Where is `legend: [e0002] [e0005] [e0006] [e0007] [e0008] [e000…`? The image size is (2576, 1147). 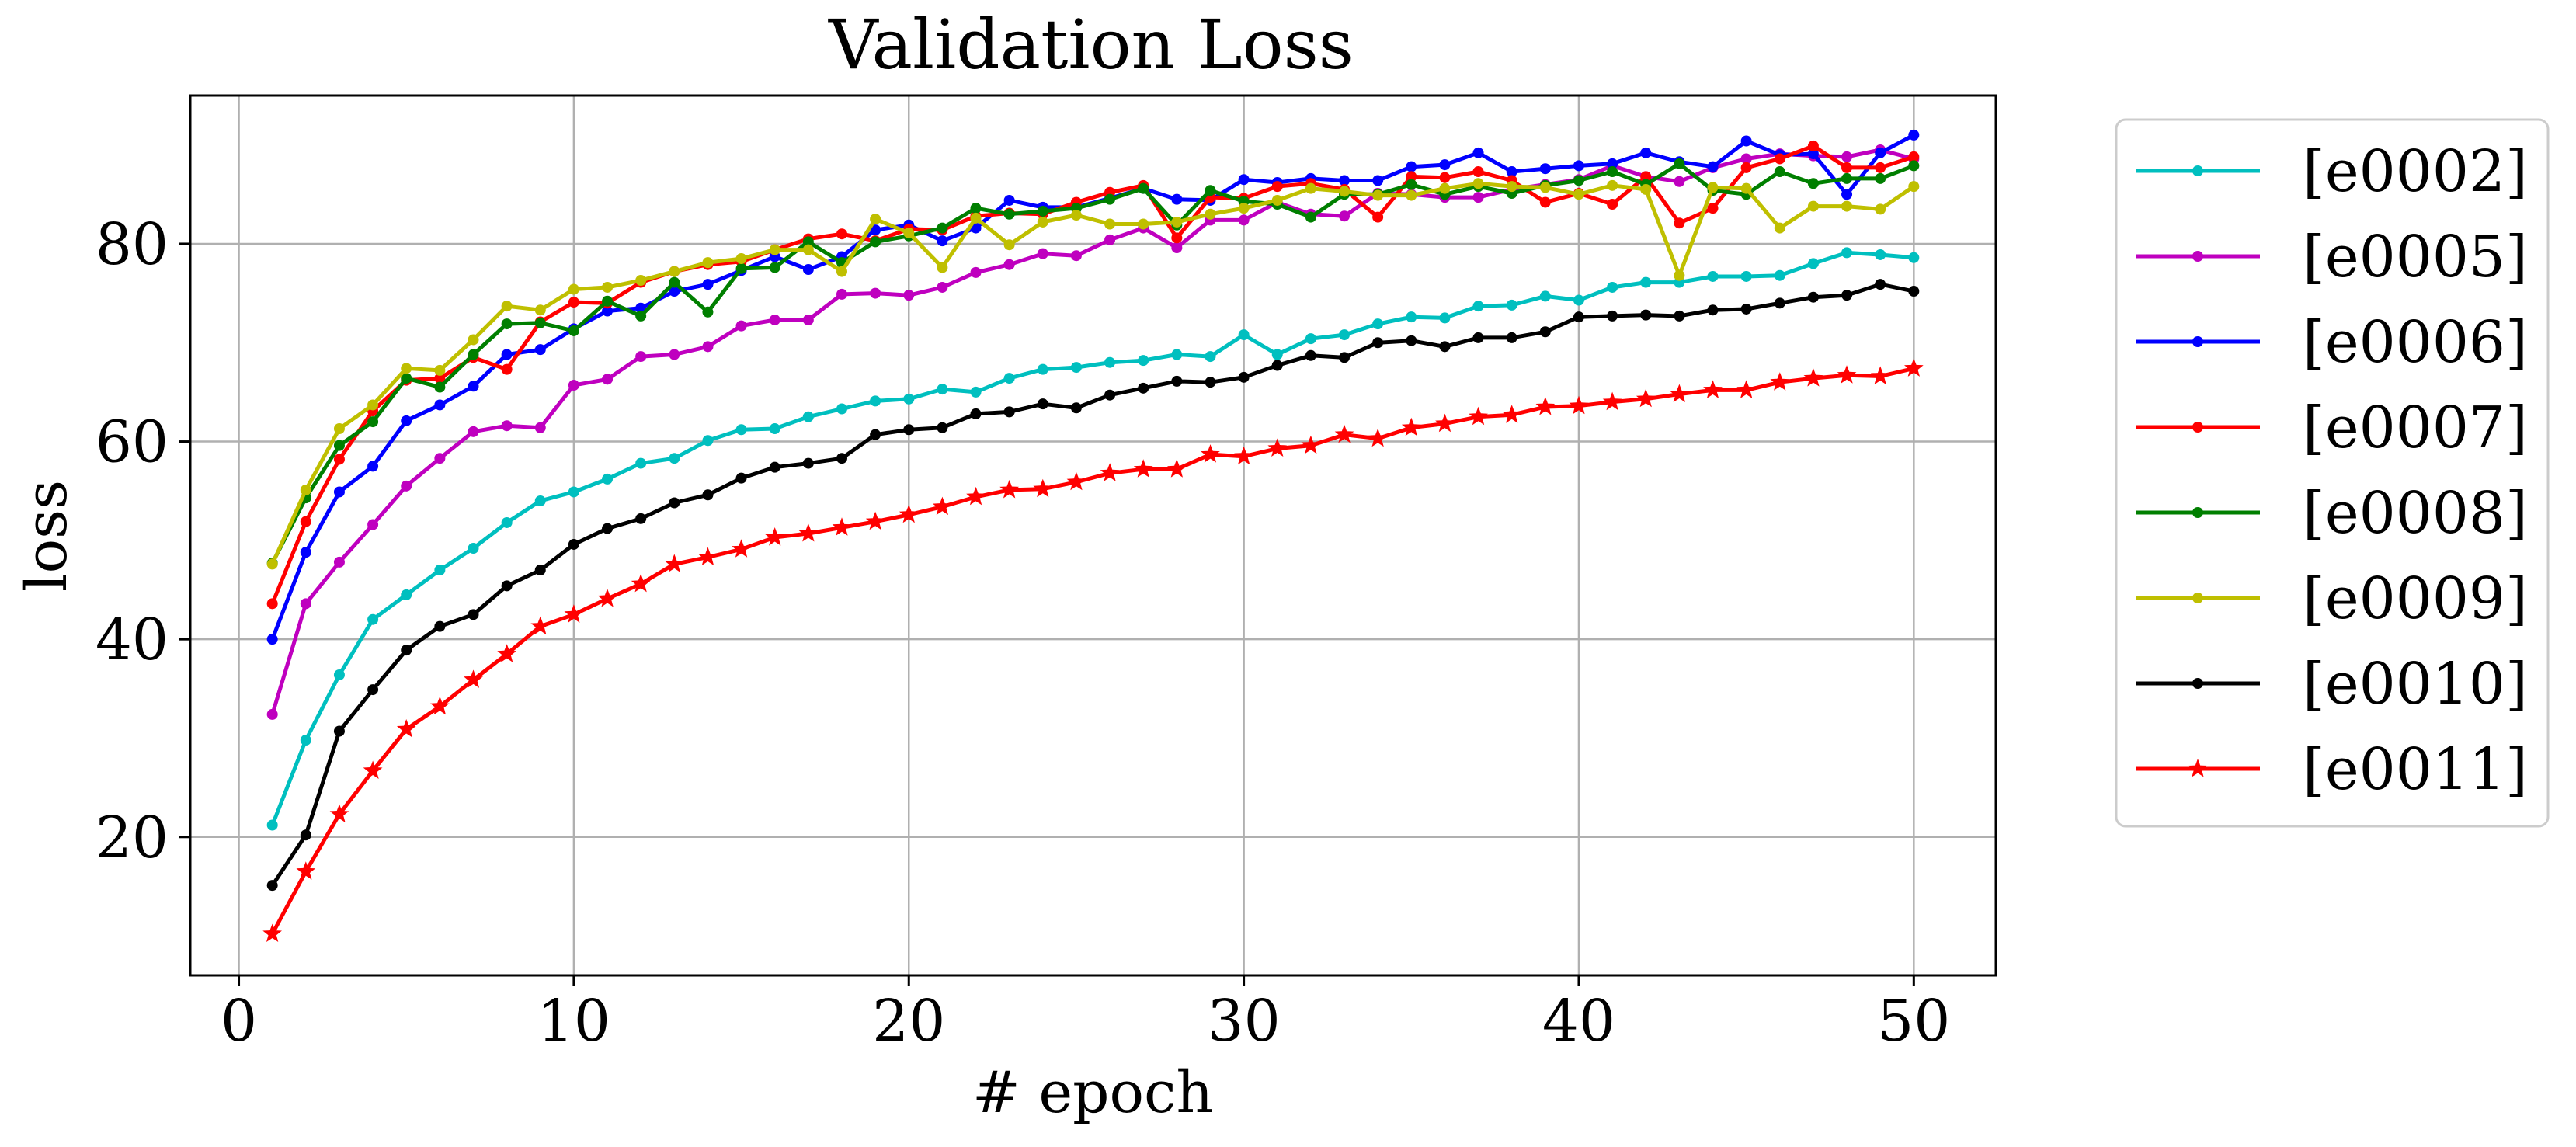
legend: [e0002] [e0005] [e0006] [e0007] [e0008] [e000… is located at coordinates (2332, 473).